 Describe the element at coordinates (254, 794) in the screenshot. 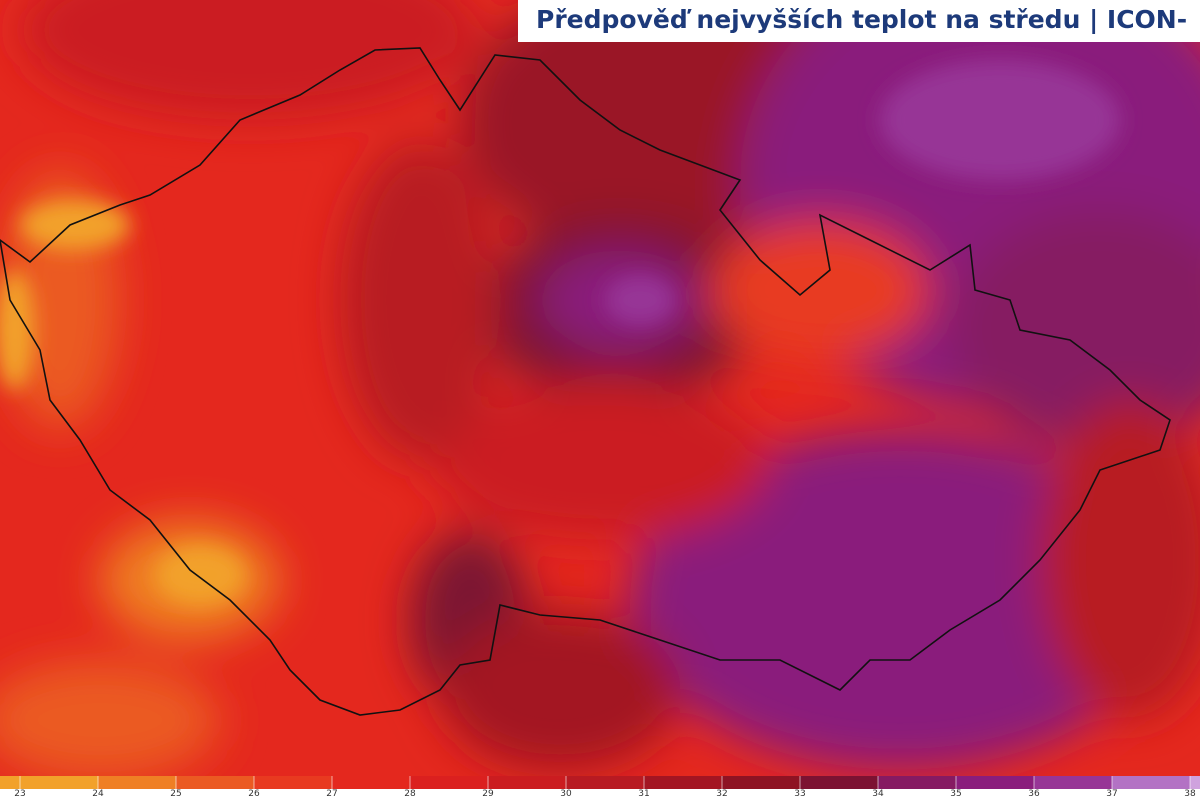

I see `colorbar-label: 26` at that location.